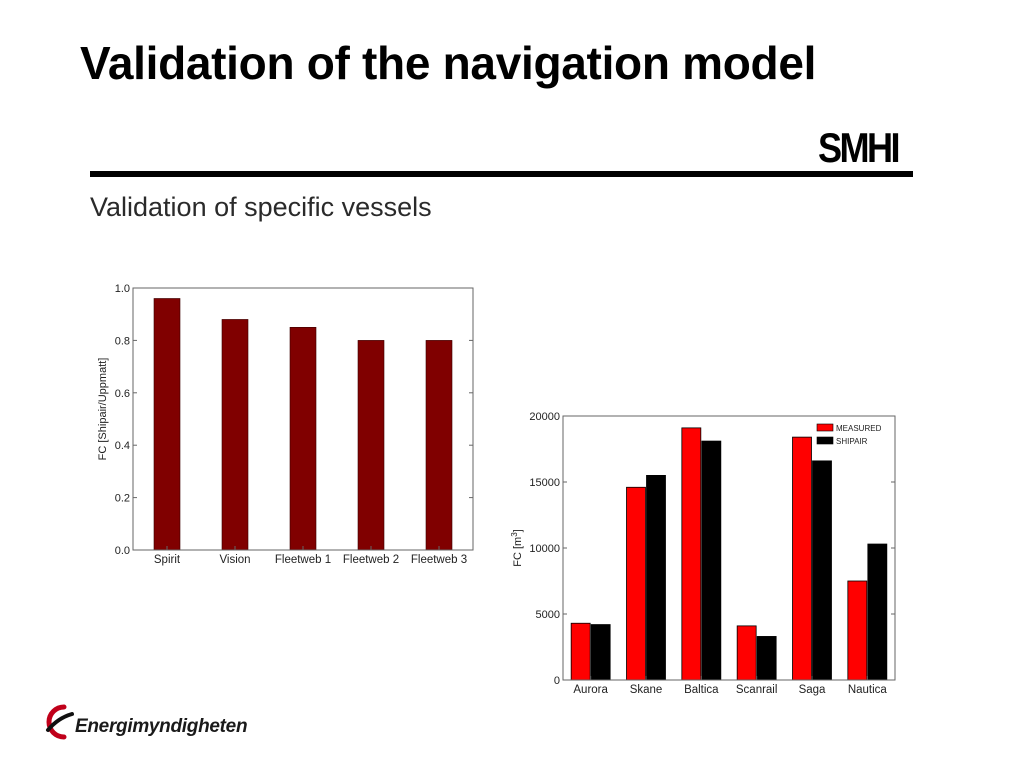 This screenshot has width=1024, height=768. Describe the element at coordinates (60, 722) in the screenshot. I see `energimyndigheten-logo-icon` at that location.